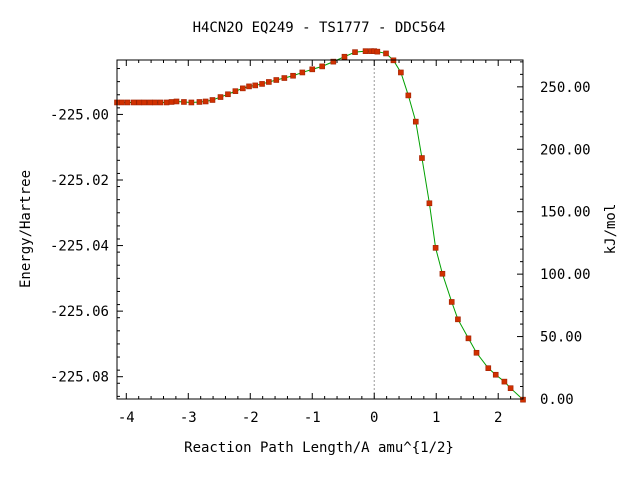 The width and height of the screenshot is (640, 480). Describe the element at coordinates (250, 418) in the screenshot. I see `x-tick-label: -2` at that location.